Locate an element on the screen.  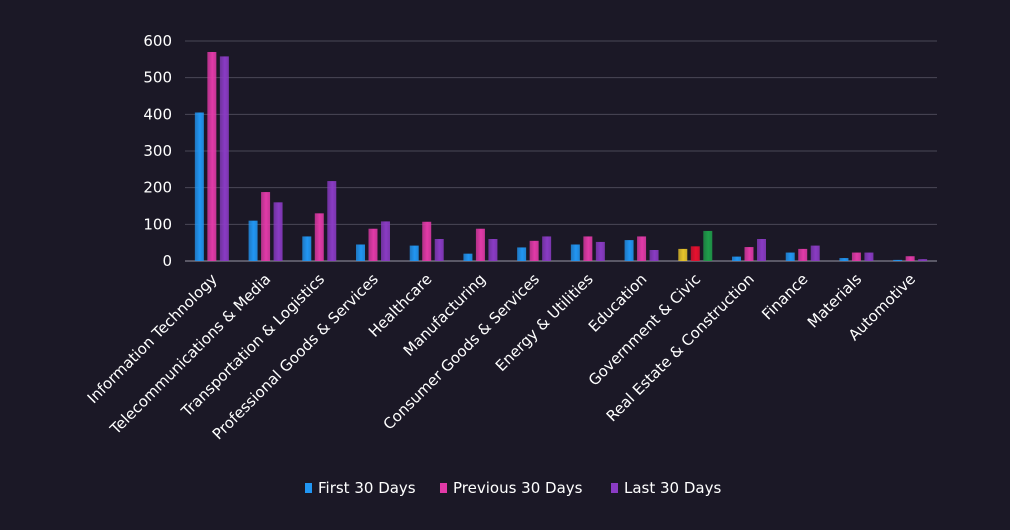
y-tick-label: 500 is located at coordinates (157, 78).